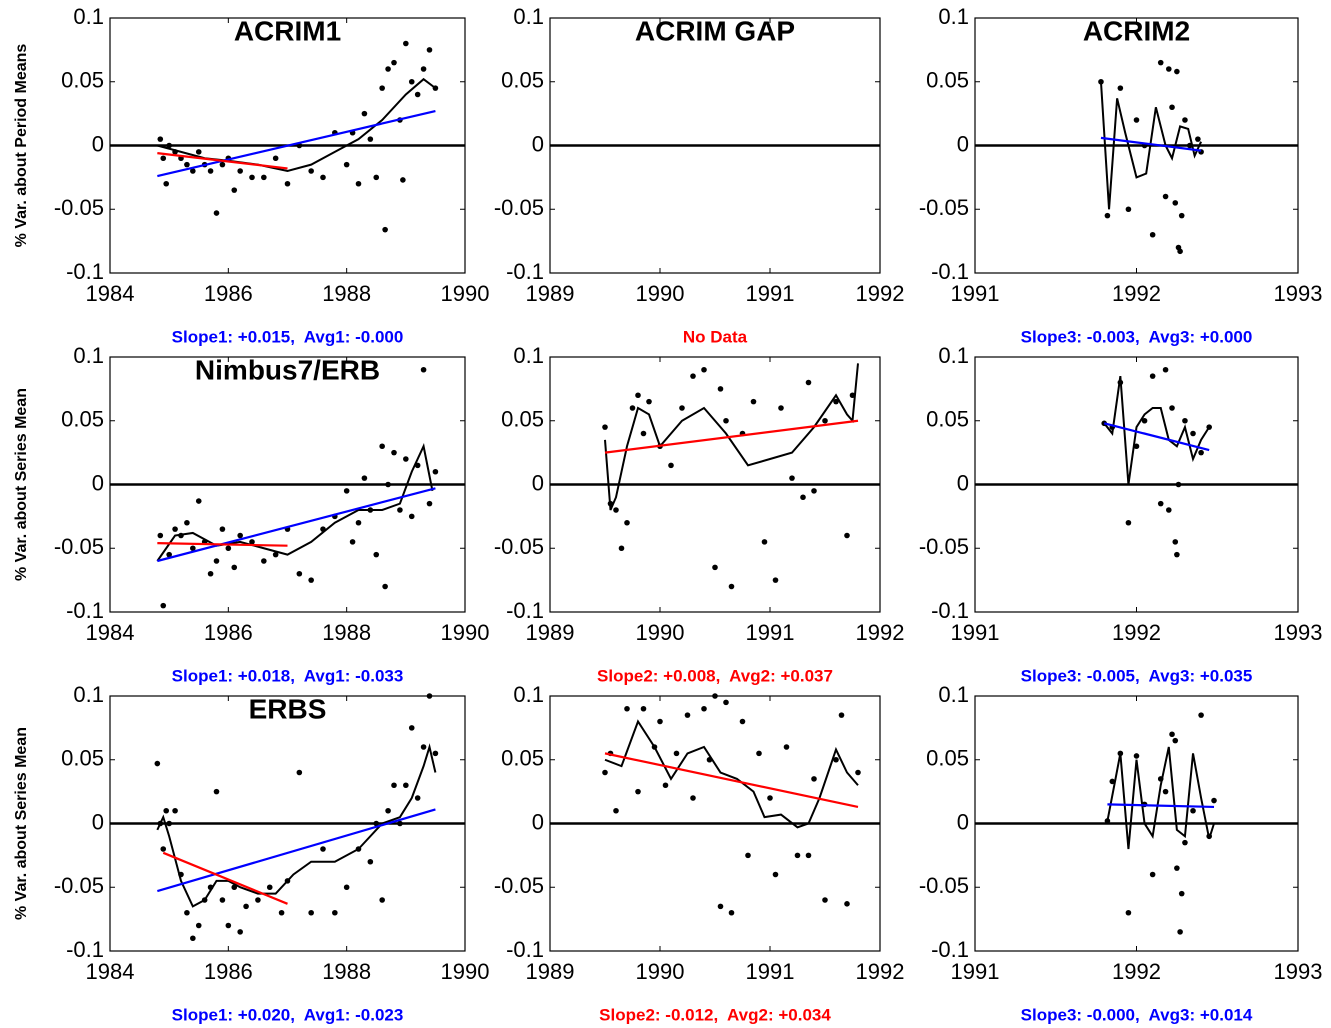 This screenshot has height=1028, width=1331. I want to click on x-tick-label: 1988, so click(346, 293).